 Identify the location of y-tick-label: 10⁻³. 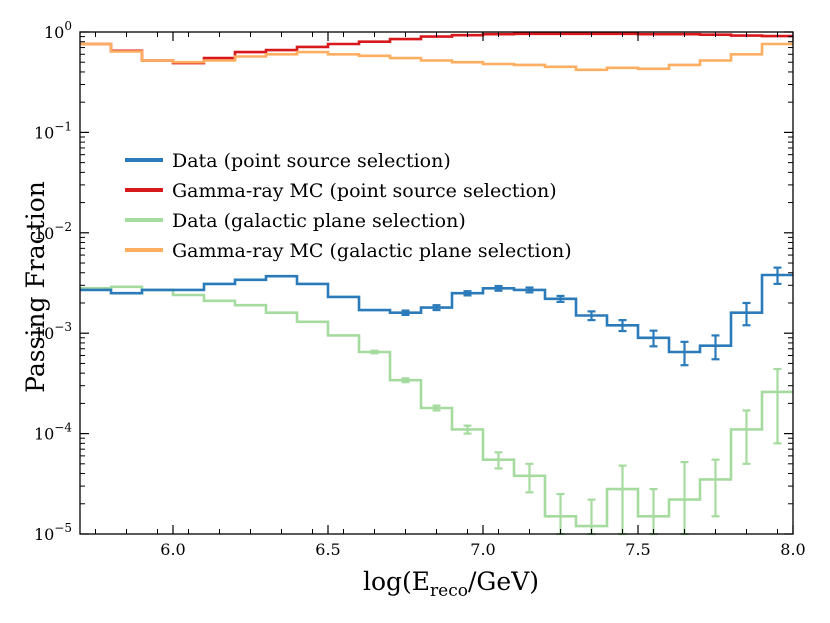
(53, 331).